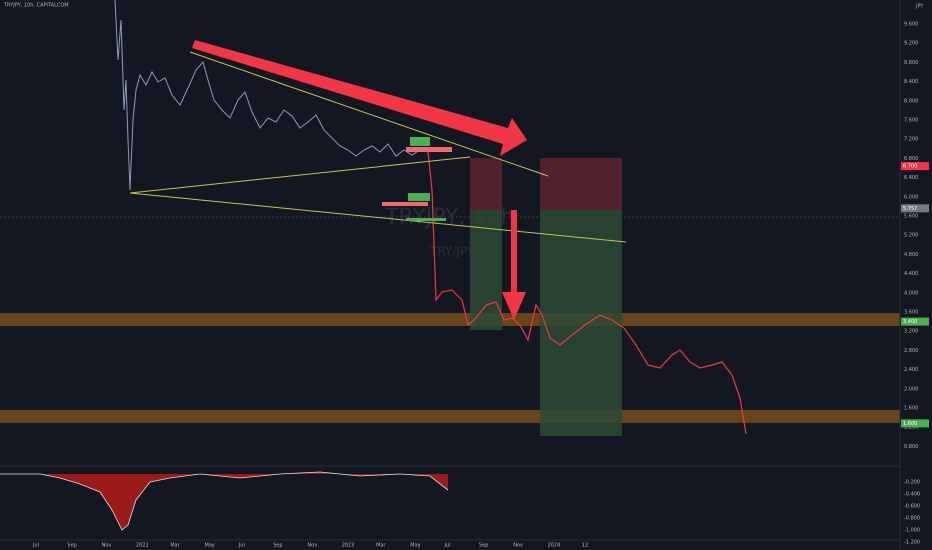 The width and height of the screenshot is (932, 550). I want to click on price-label: 7.600, so click(911, 121).